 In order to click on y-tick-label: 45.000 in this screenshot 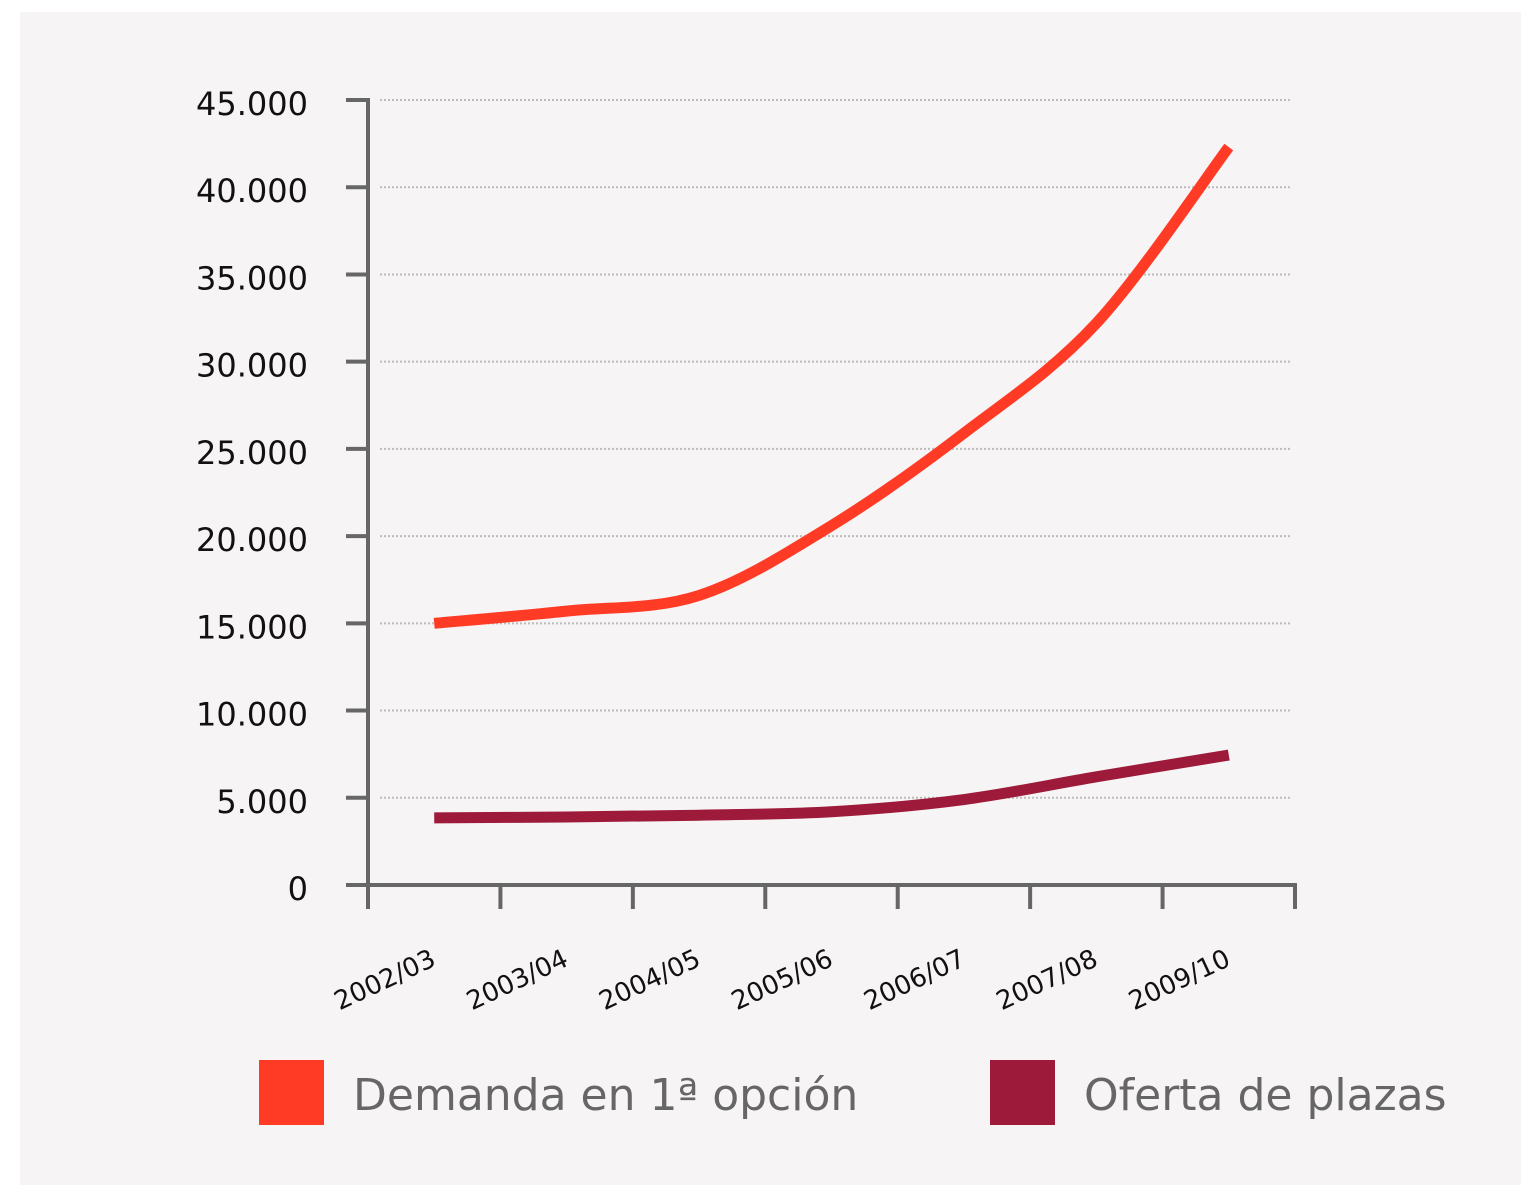, I will do `click(252, 104)`.